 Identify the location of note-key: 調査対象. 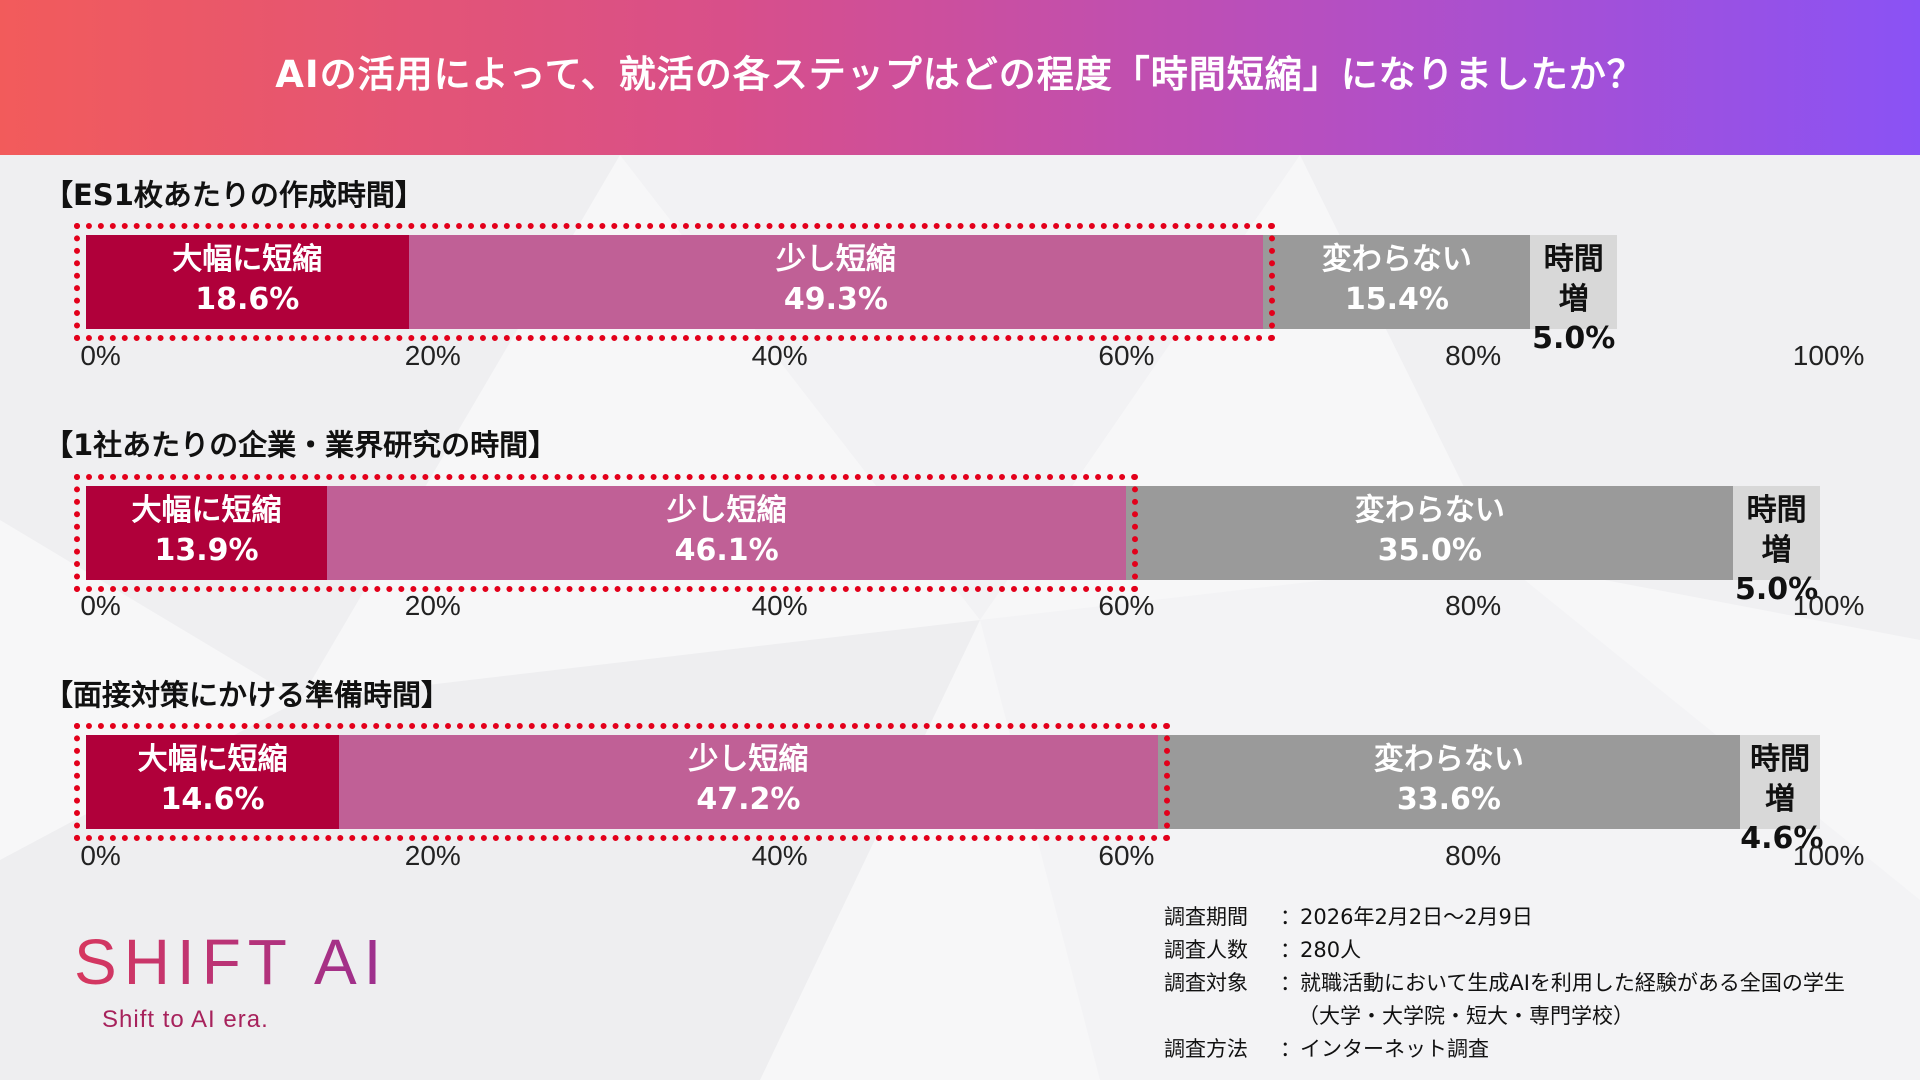
(1206, 982).